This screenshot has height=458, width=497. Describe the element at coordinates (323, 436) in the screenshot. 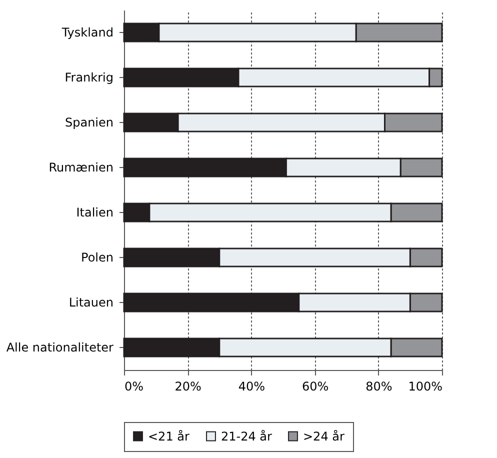

I see `legend-label: >24 år` at that location.